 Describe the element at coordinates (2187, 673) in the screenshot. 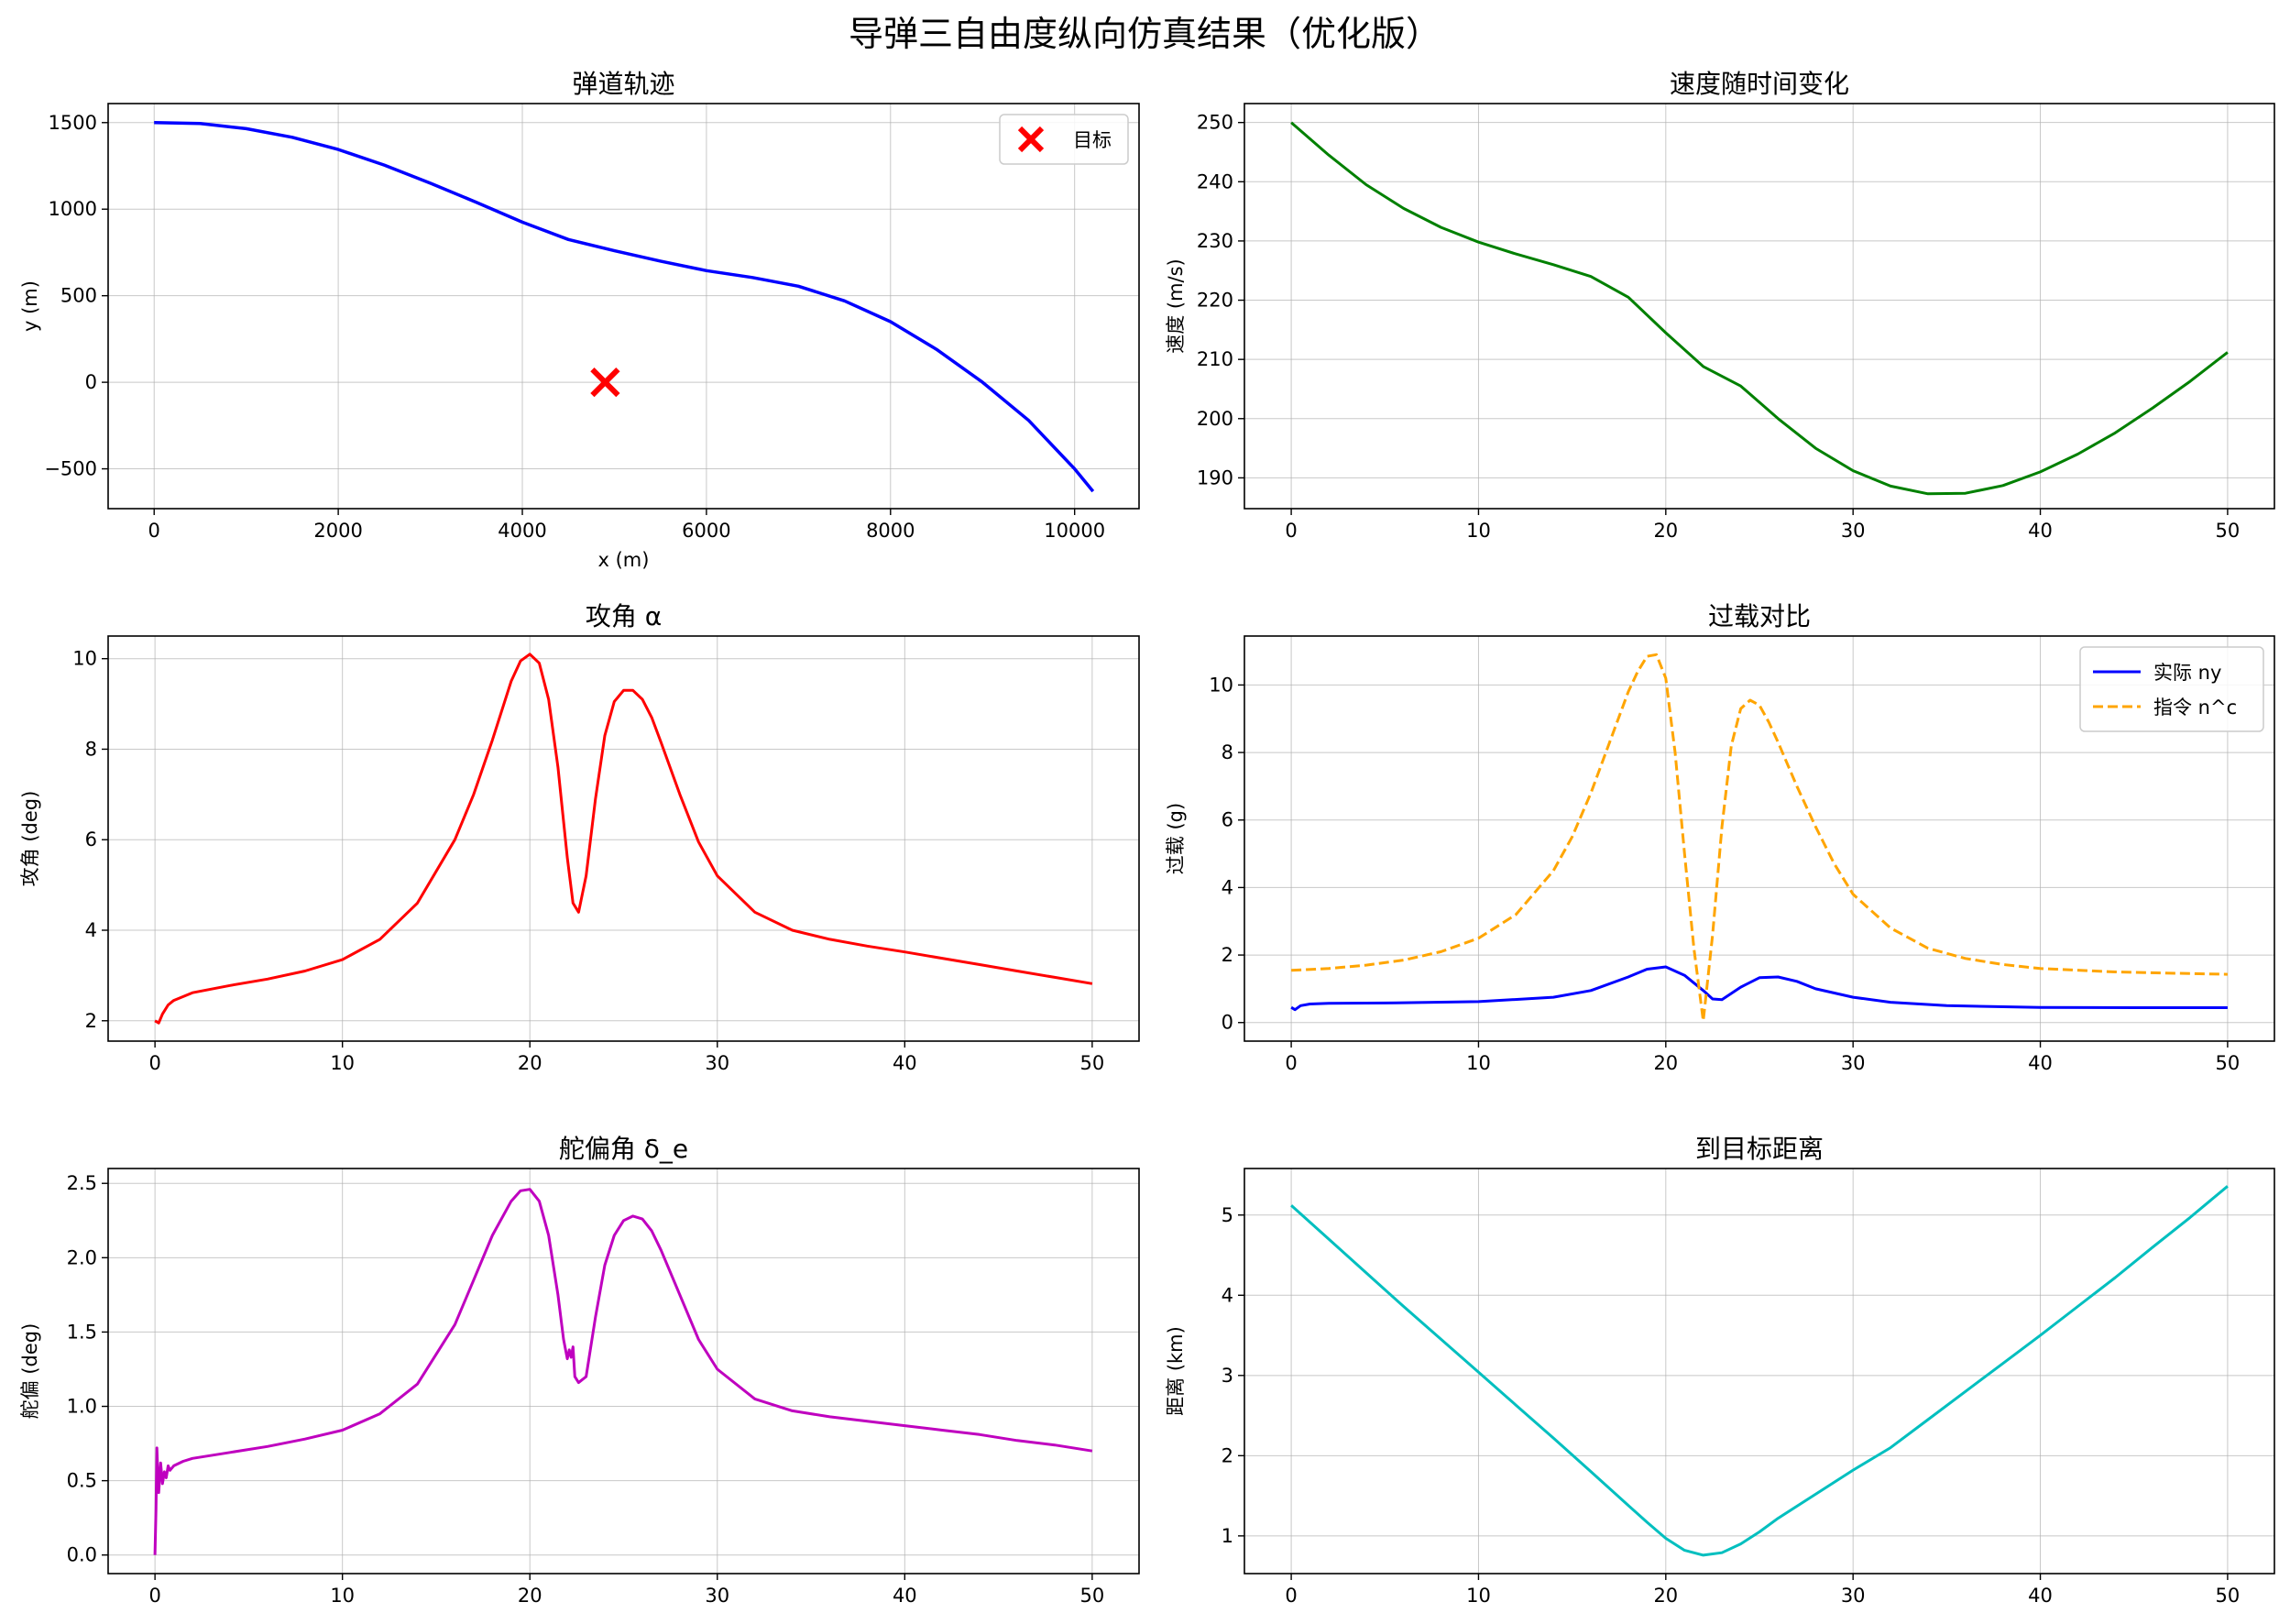

I see `legend-label: 实际 ny` at that location.